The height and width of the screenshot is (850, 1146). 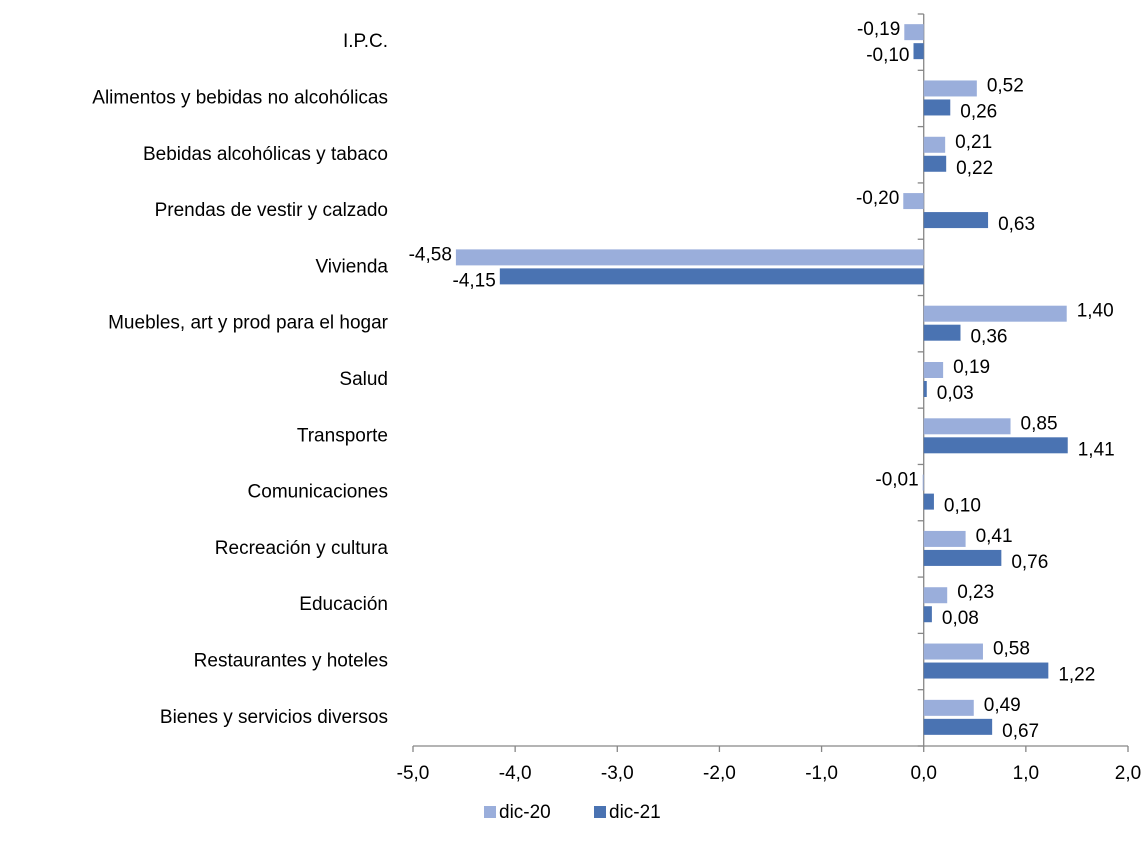 What do you see at coordinates (318, 492) in the screenshot?
I see `category-label: Comunicaciones` at bounding box center [318, 492].